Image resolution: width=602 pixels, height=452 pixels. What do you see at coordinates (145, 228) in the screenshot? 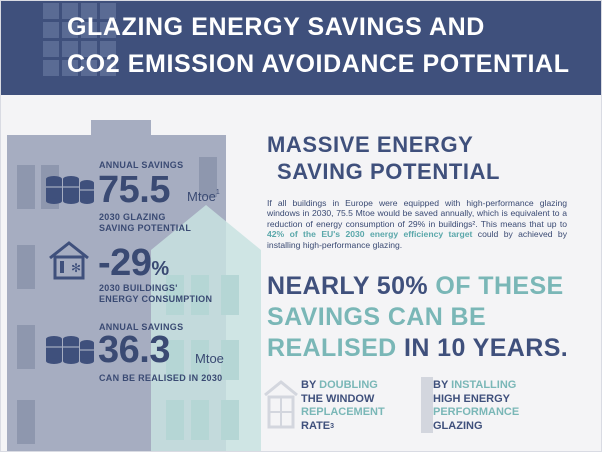
I see `stat1-label-bottom-2: saving potential` at bounding box center [145, 228].